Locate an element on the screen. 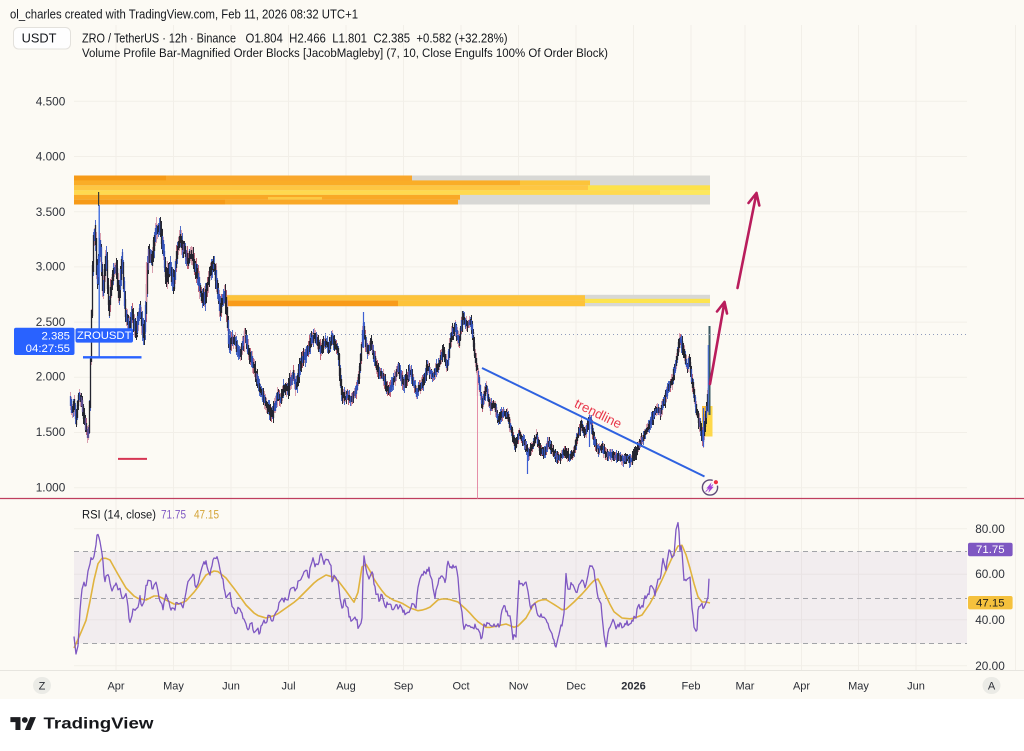 This screenshot has height=751, width=1024. svg-text: A is located at coordinates (992, 686).